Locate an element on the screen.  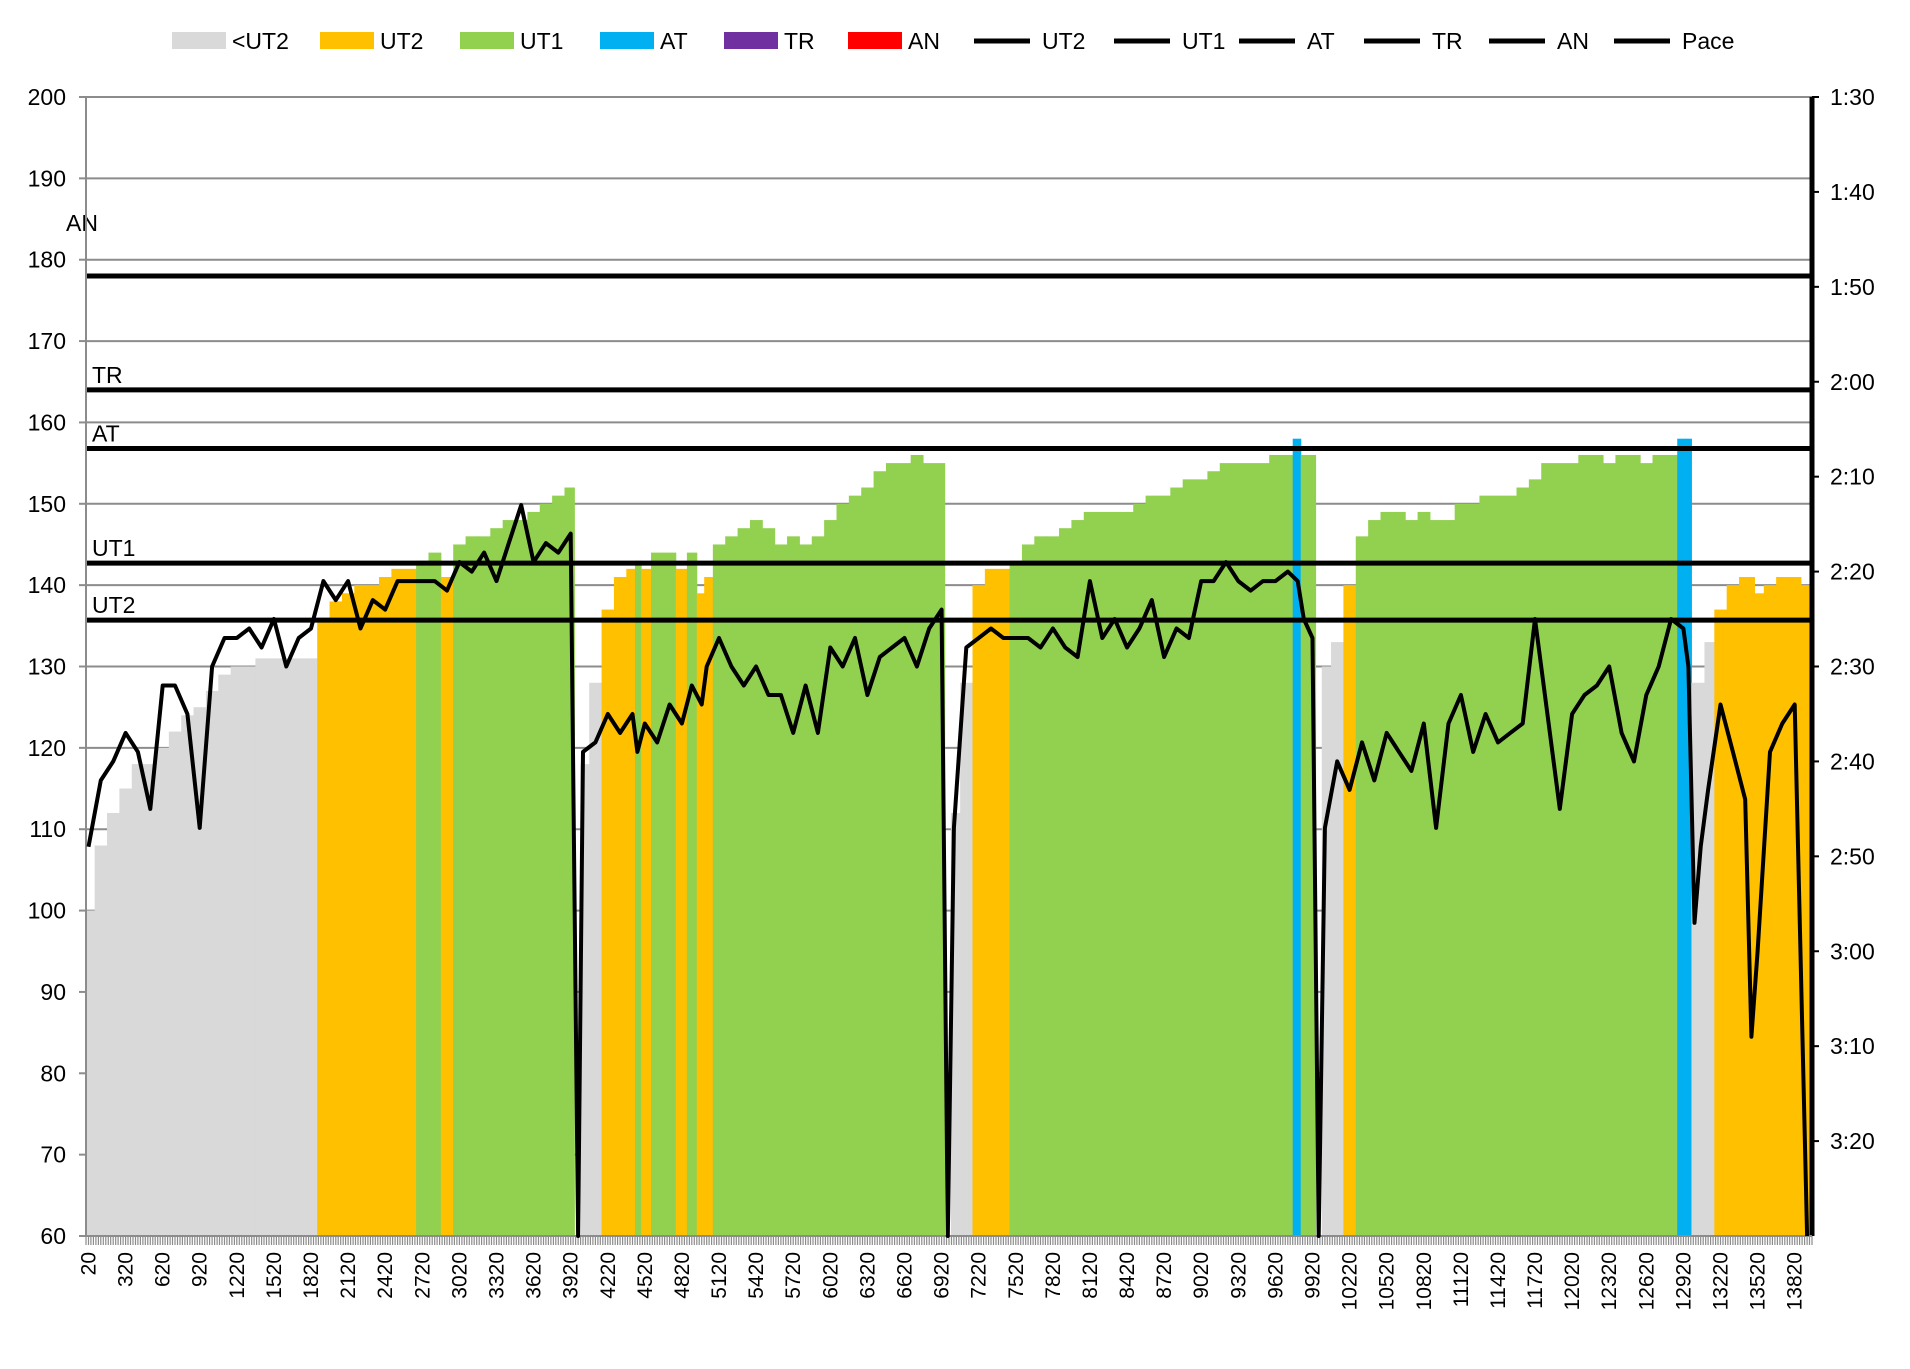
x-tick-label: 13220 is located at coordinates (1721, 1281).